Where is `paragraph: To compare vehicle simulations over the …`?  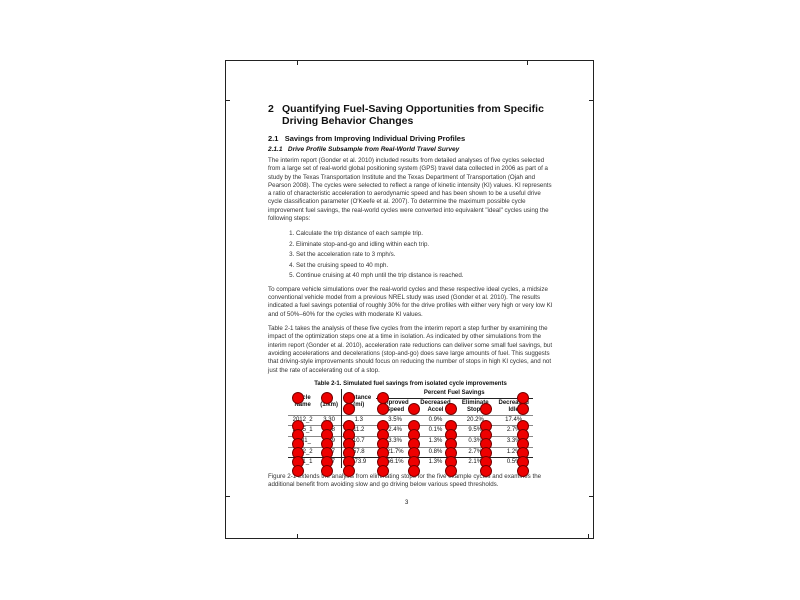 paragraph: To compare vehicle simulations over the … is located at coordinates (410, 301).